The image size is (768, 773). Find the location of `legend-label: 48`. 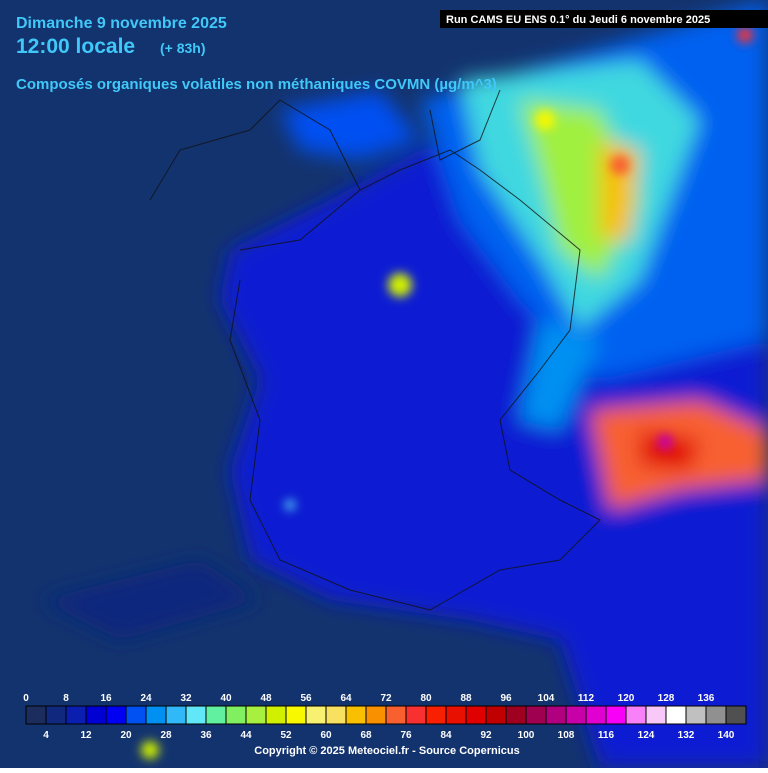

legend-label: 48 is located at coordinates (266, 698).